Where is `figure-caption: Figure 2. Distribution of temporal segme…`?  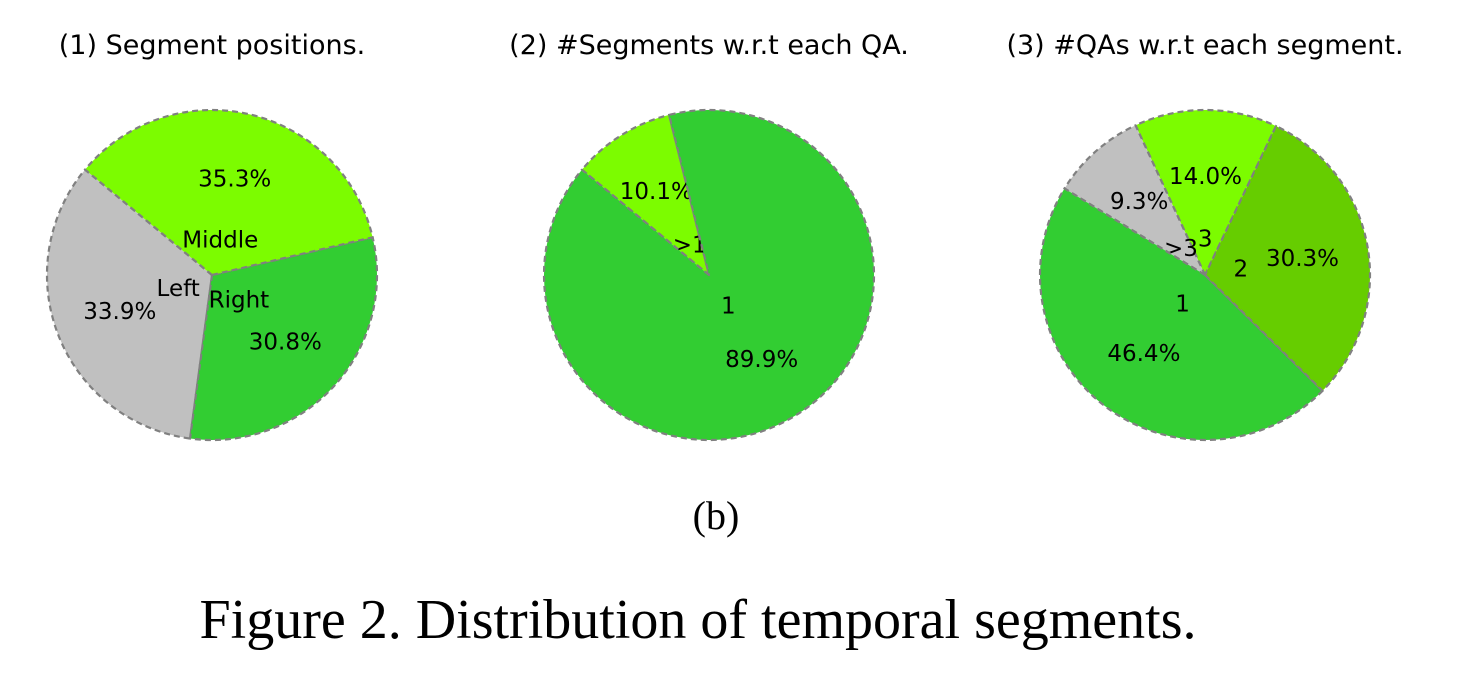
figure-caption: Figure 2. Distribution of temporal segme… is located at coordinates (698, 620).